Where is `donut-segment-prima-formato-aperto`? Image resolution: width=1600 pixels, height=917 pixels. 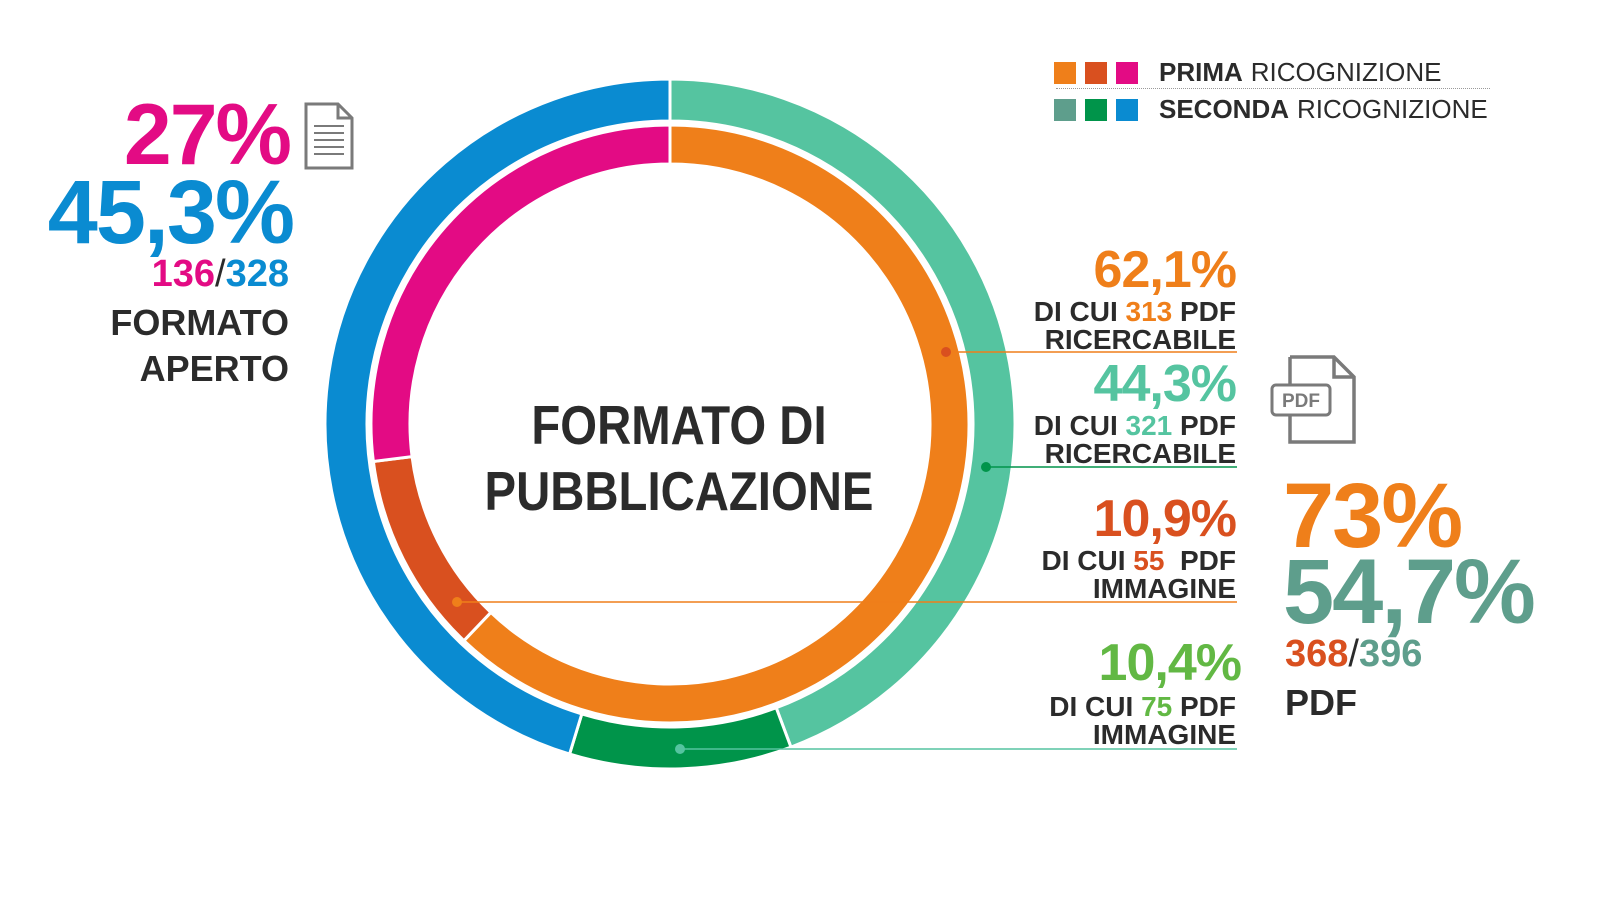
donut-segment-prima-formato-aperto is located at coordinates (520, 293).